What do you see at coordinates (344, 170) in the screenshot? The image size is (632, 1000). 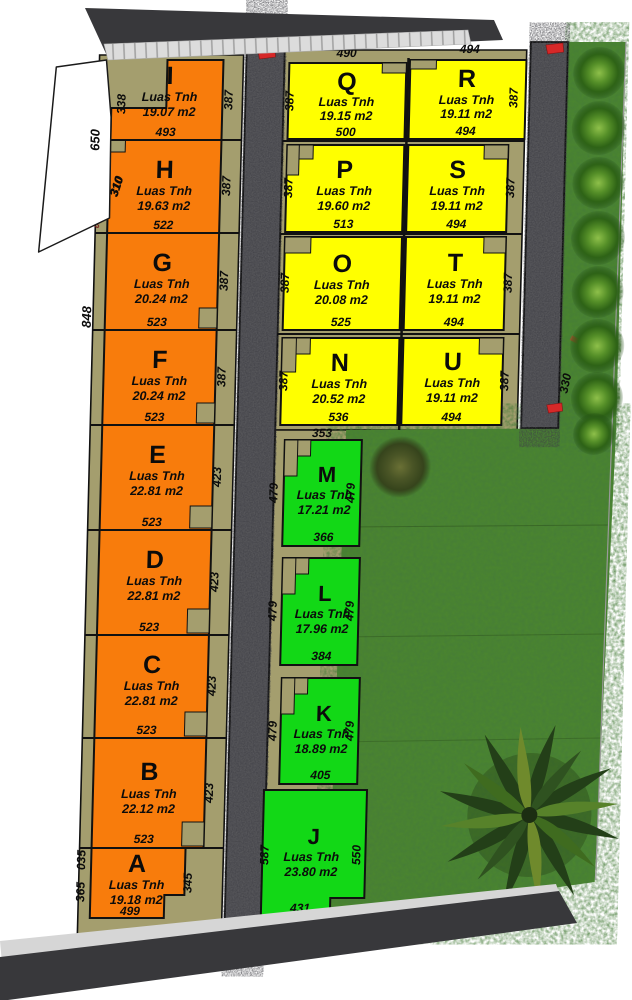 I see `lot-name: P` at bounding box center [344, 170].